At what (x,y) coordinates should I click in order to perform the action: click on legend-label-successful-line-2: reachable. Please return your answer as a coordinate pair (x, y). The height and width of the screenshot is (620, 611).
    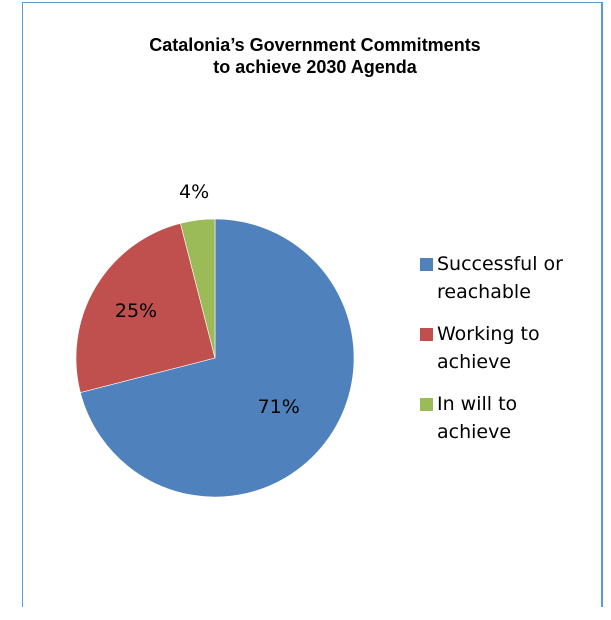
    Looking at the image, I should click on (484, 292).